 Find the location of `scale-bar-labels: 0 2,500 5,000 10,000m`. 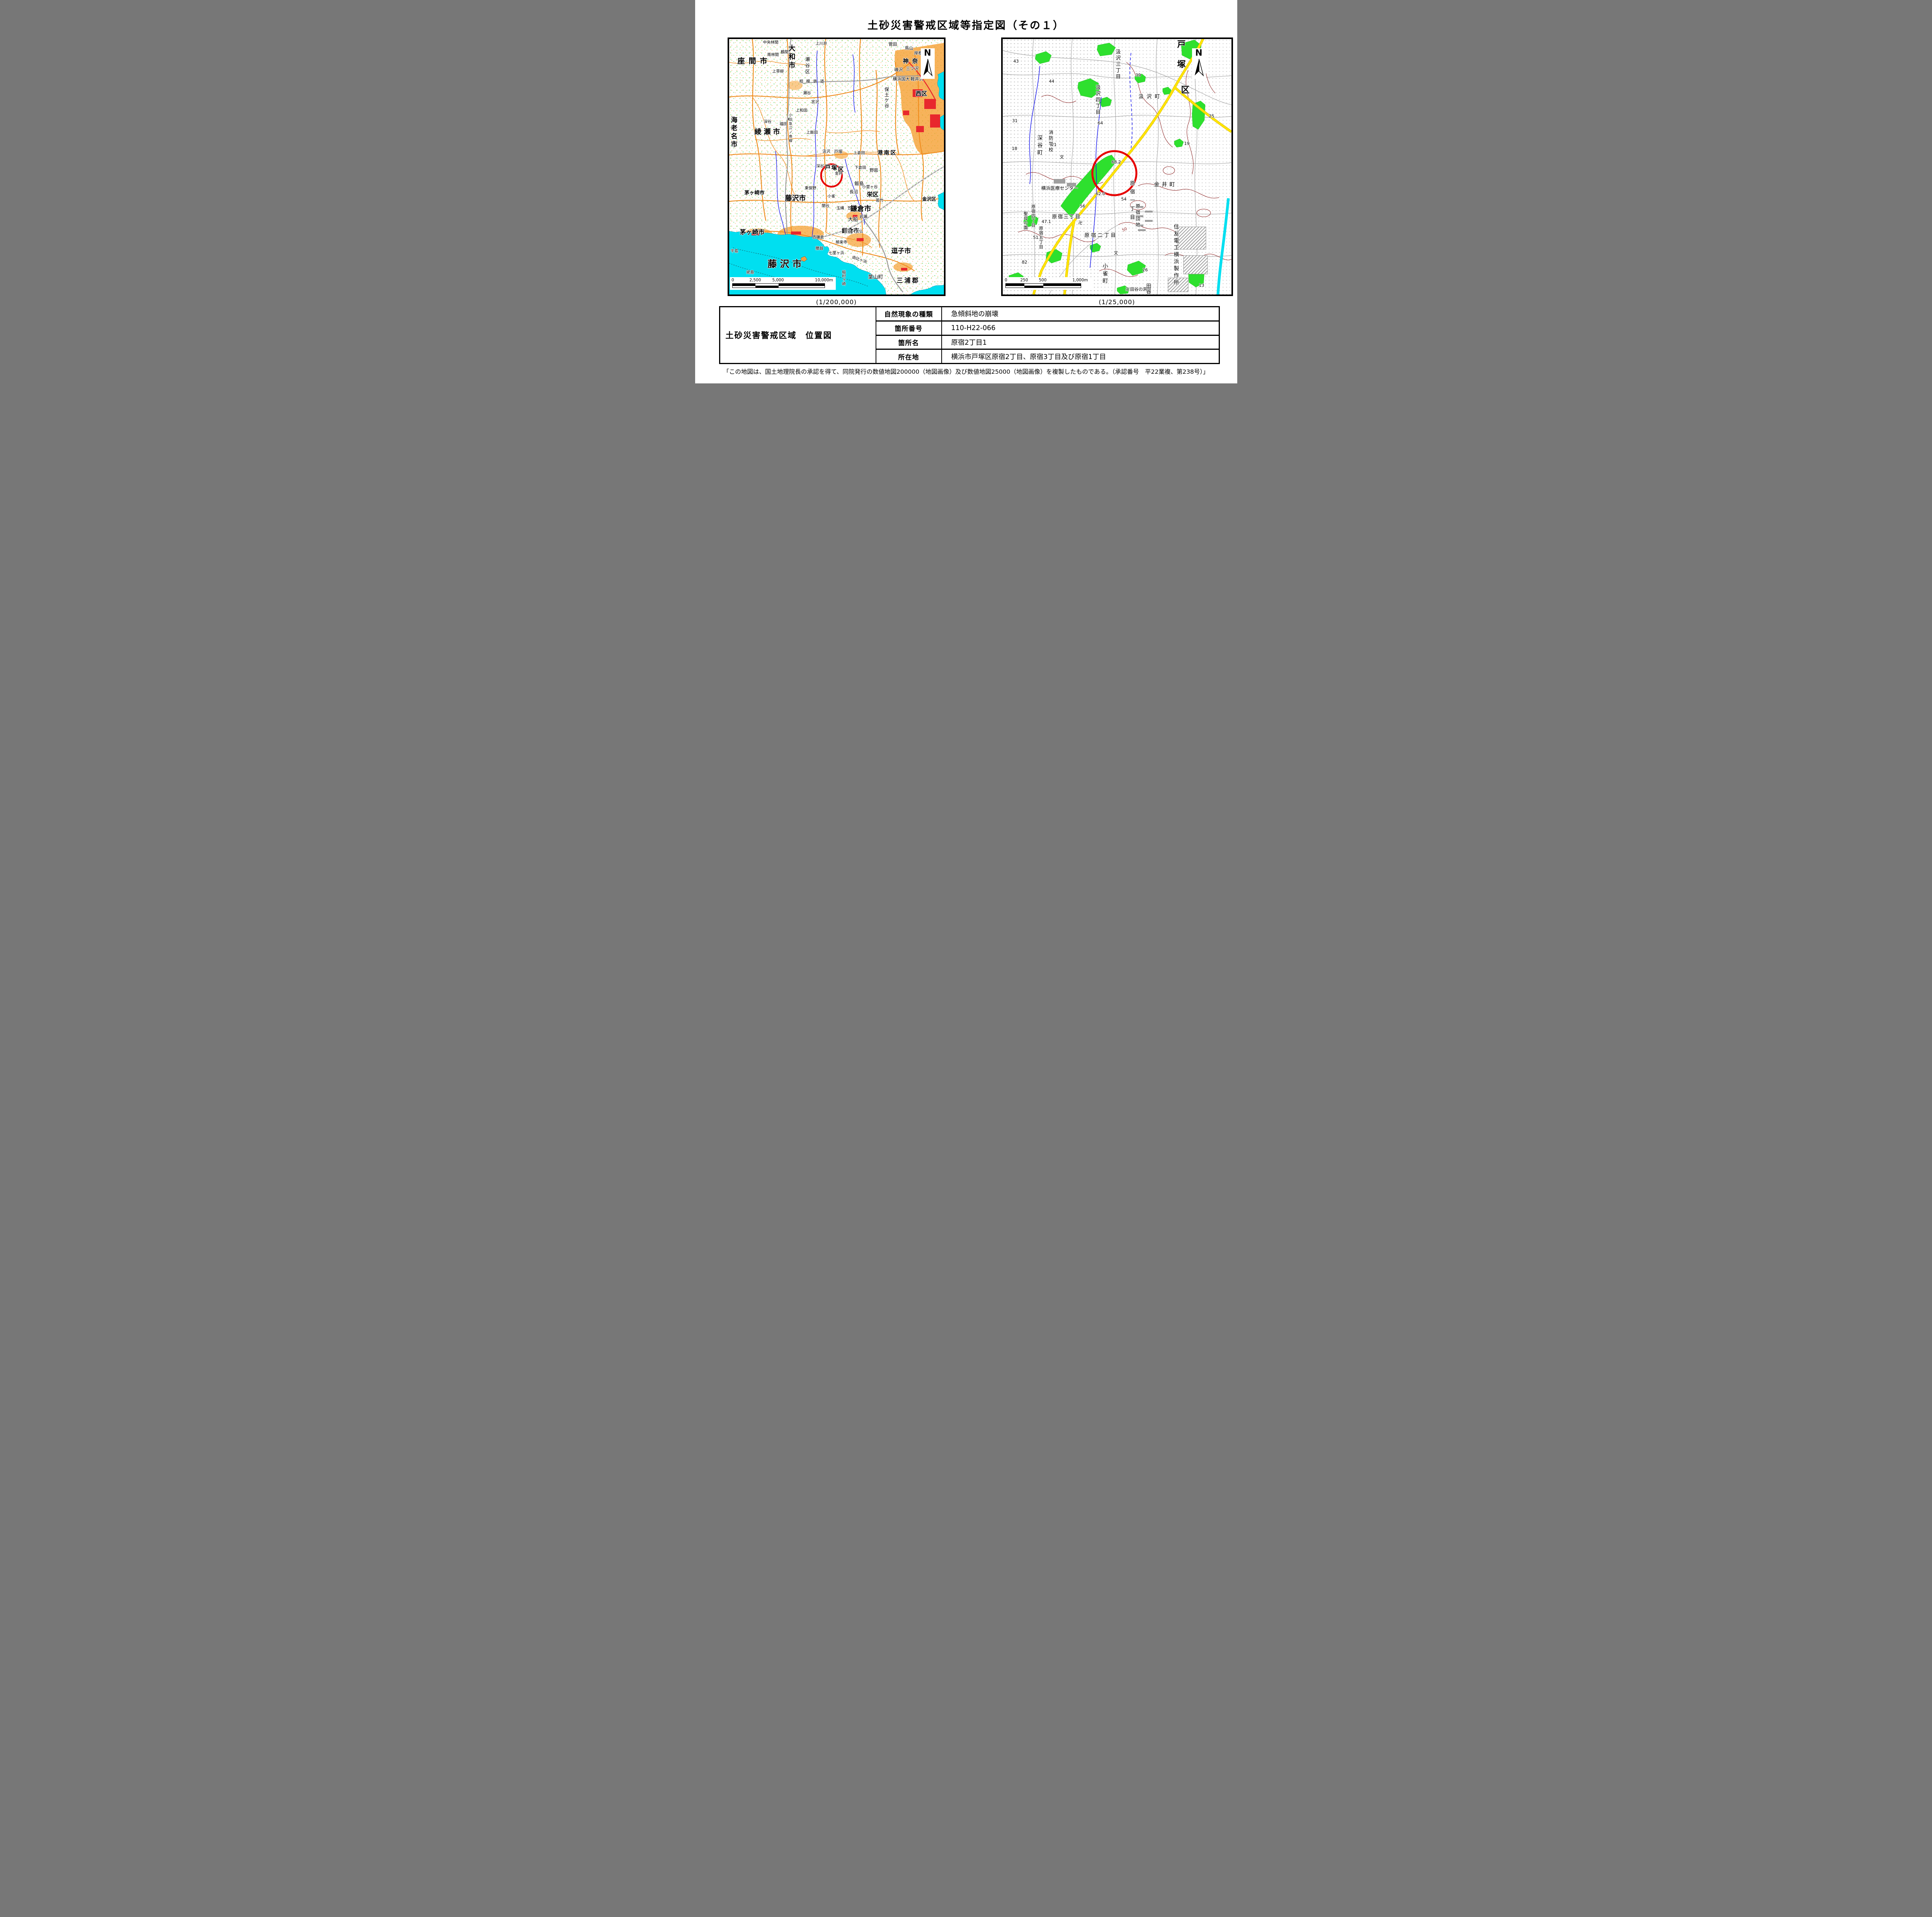

scale-bar-labels: 0 2,500 5,000 10,000m is located at coordinates (782, 281).